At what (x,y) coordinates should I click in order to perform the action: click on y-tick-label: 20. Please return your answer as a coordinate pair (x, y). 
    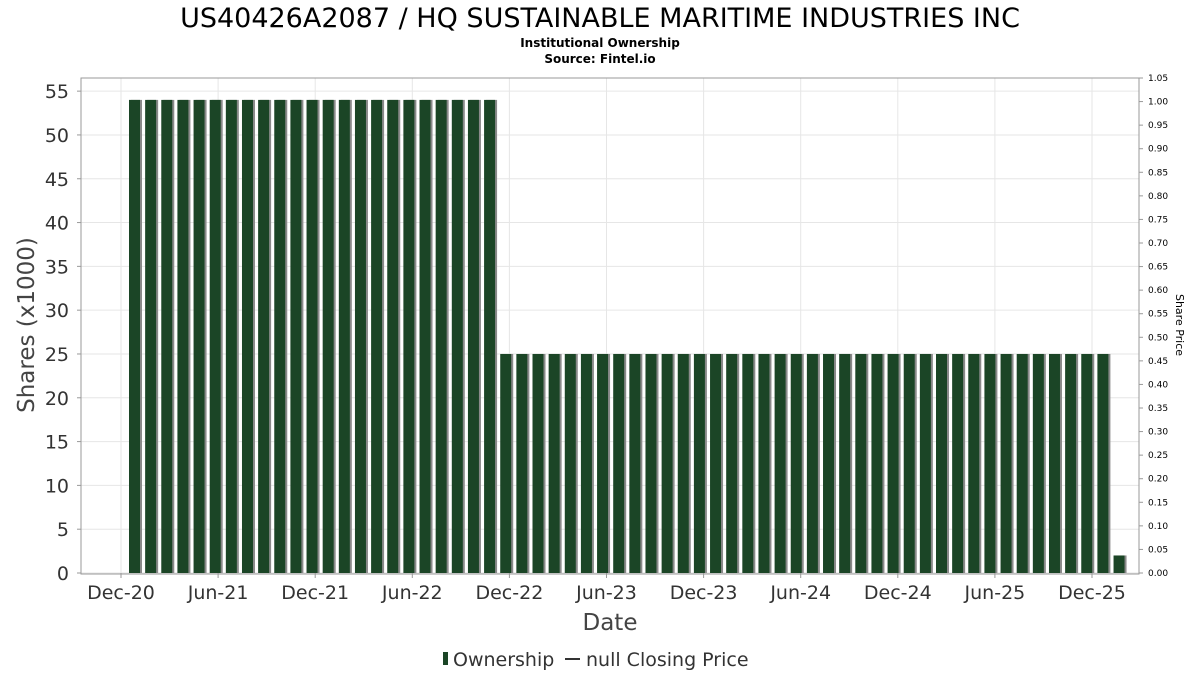
    Looking at the image, I should click on (57, 399).